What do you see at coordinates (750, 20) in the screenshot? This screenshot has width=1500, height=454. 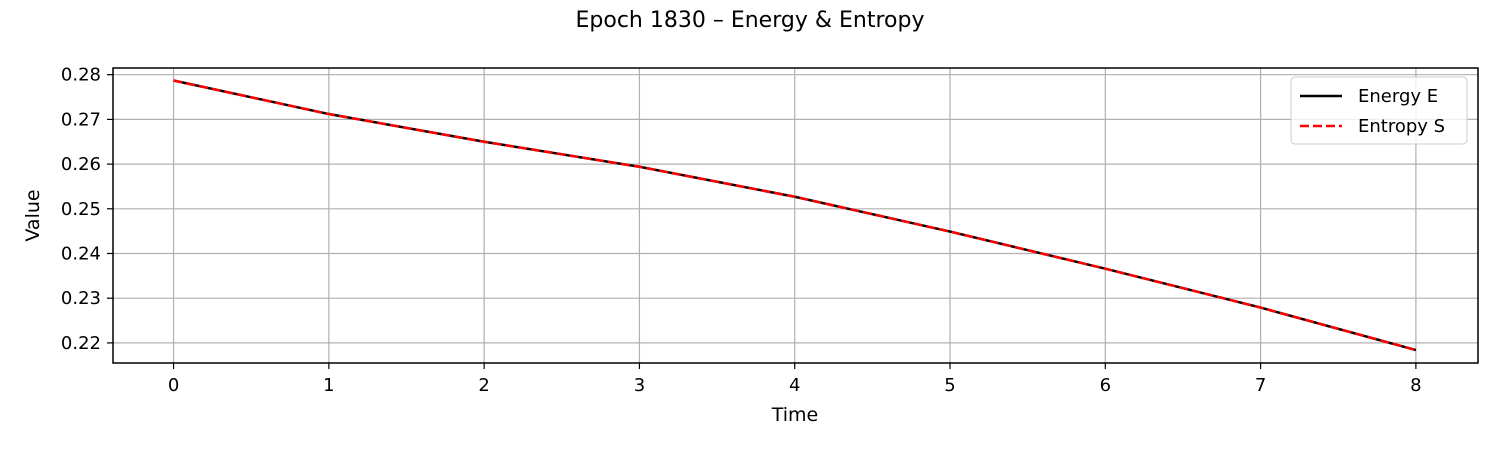 I see `chart-title: Epoch 1830 – Energy & Entropy` at bounding box center [750, 20].